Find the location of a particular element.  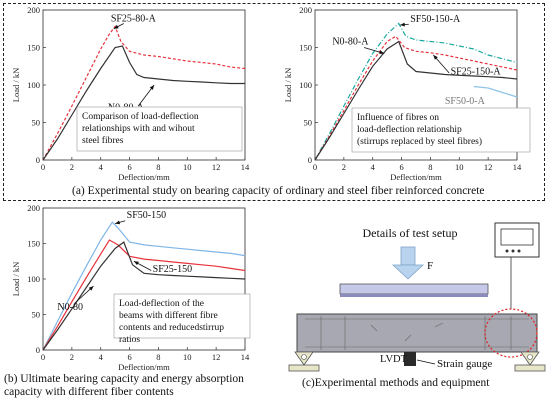

series-line-sf25-150-a is located at coordinates (416, 98).